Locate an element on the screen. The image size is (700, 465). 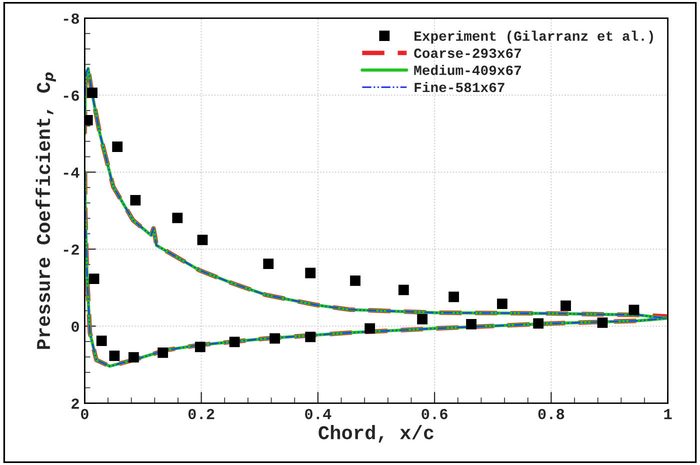
legend-label: Medium-409x67 is located at coordinates (467, 70).